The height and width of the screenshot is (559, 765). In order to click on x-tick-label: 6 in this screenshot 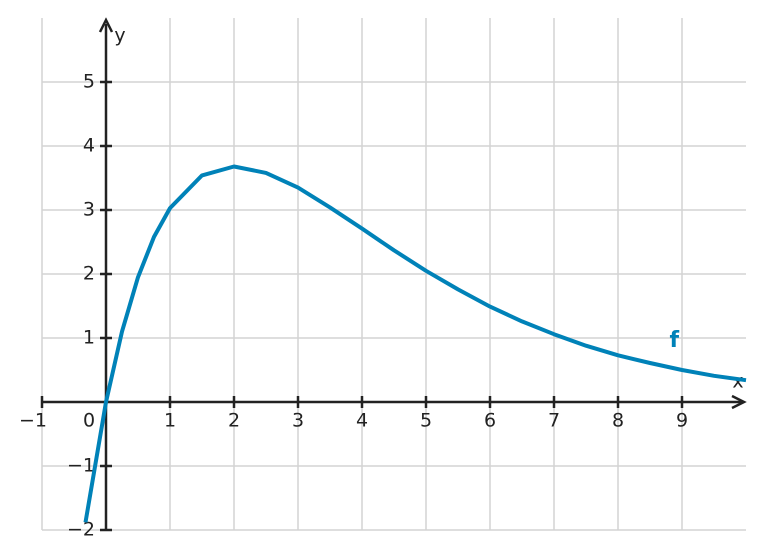, I will do `click(490, 421)`.